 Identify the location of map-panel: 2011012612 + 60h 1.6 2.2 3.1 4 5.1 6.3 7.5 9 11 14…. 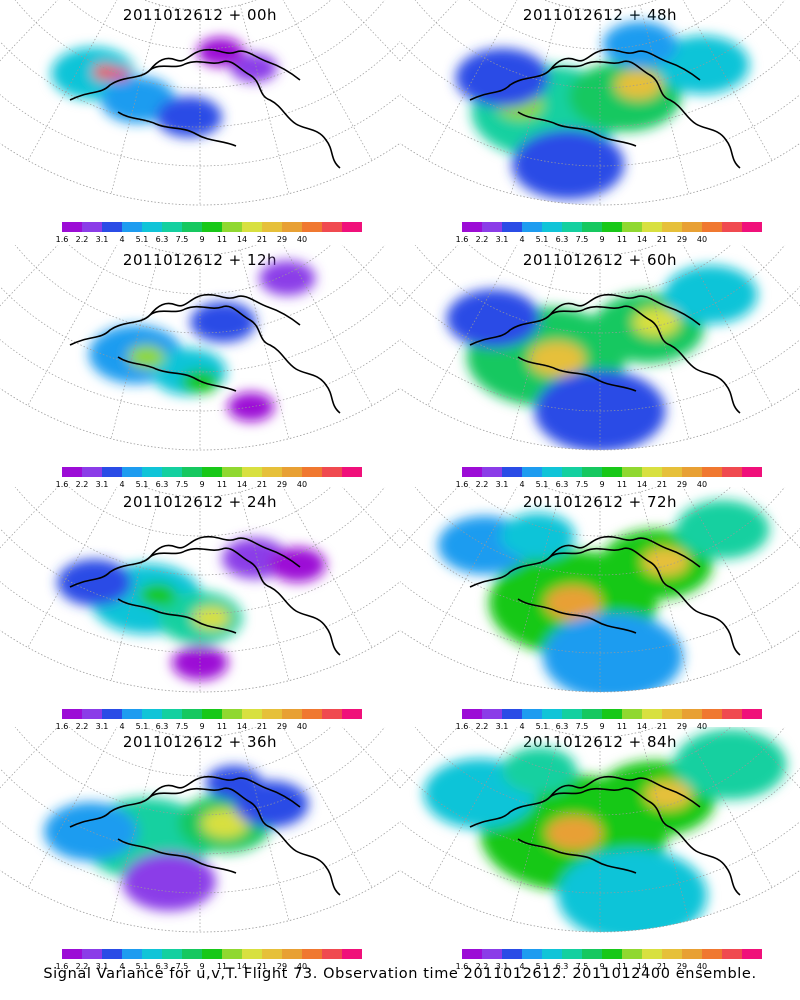
(600, 367).